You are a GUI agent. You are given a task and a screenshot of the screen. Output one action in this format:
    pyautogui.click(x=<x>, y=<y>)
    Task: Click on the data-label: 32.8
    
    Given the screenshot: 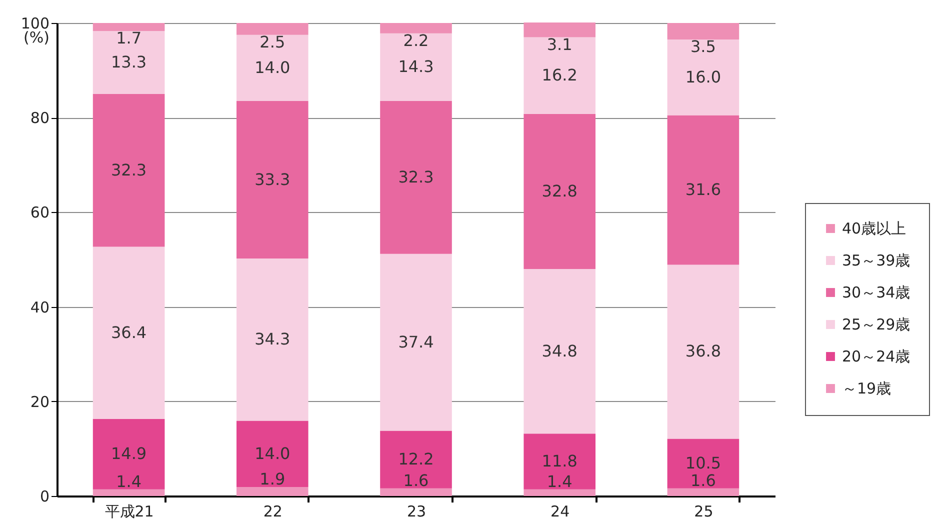 What is the action you would take?
    pyautogui.click(x=560, y=190)
    